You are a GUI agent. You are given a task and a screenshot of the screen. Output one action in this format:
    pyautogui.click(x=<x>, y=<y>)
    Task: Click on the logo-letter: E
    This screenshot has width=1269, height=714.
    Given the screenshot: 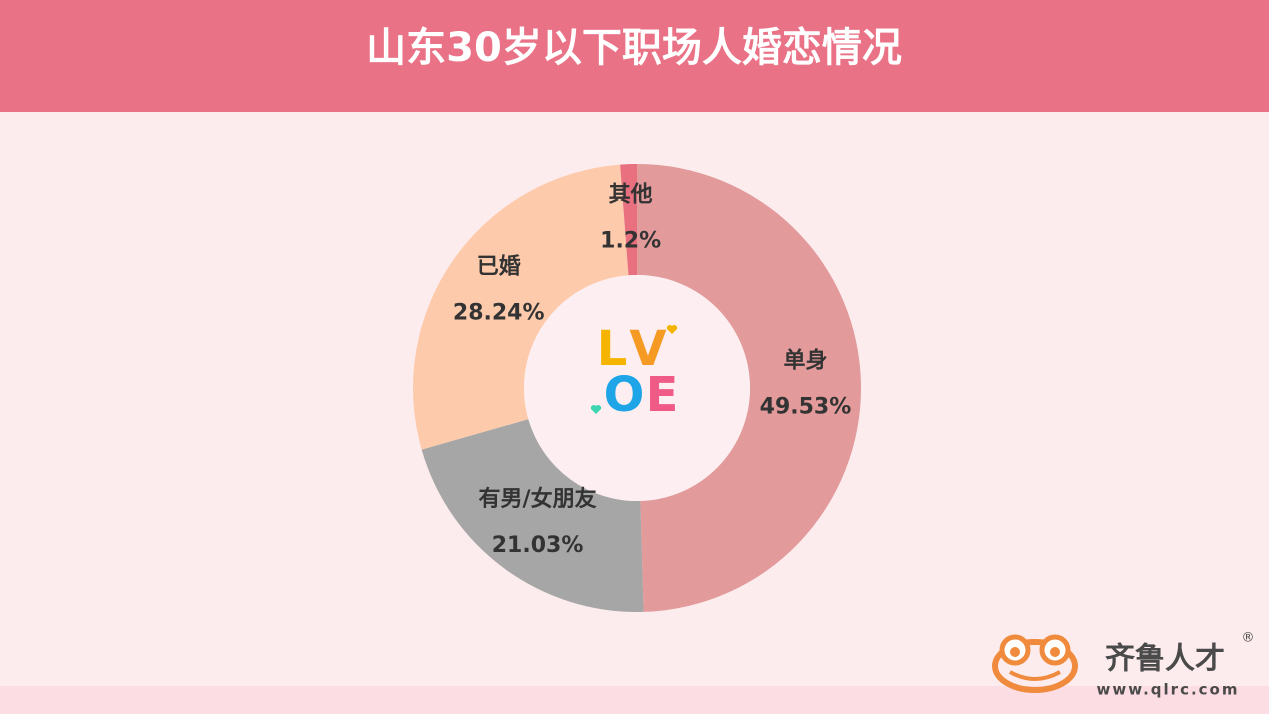 What is the action you would take?
    pyautogui.click(x=662, y=395)
    